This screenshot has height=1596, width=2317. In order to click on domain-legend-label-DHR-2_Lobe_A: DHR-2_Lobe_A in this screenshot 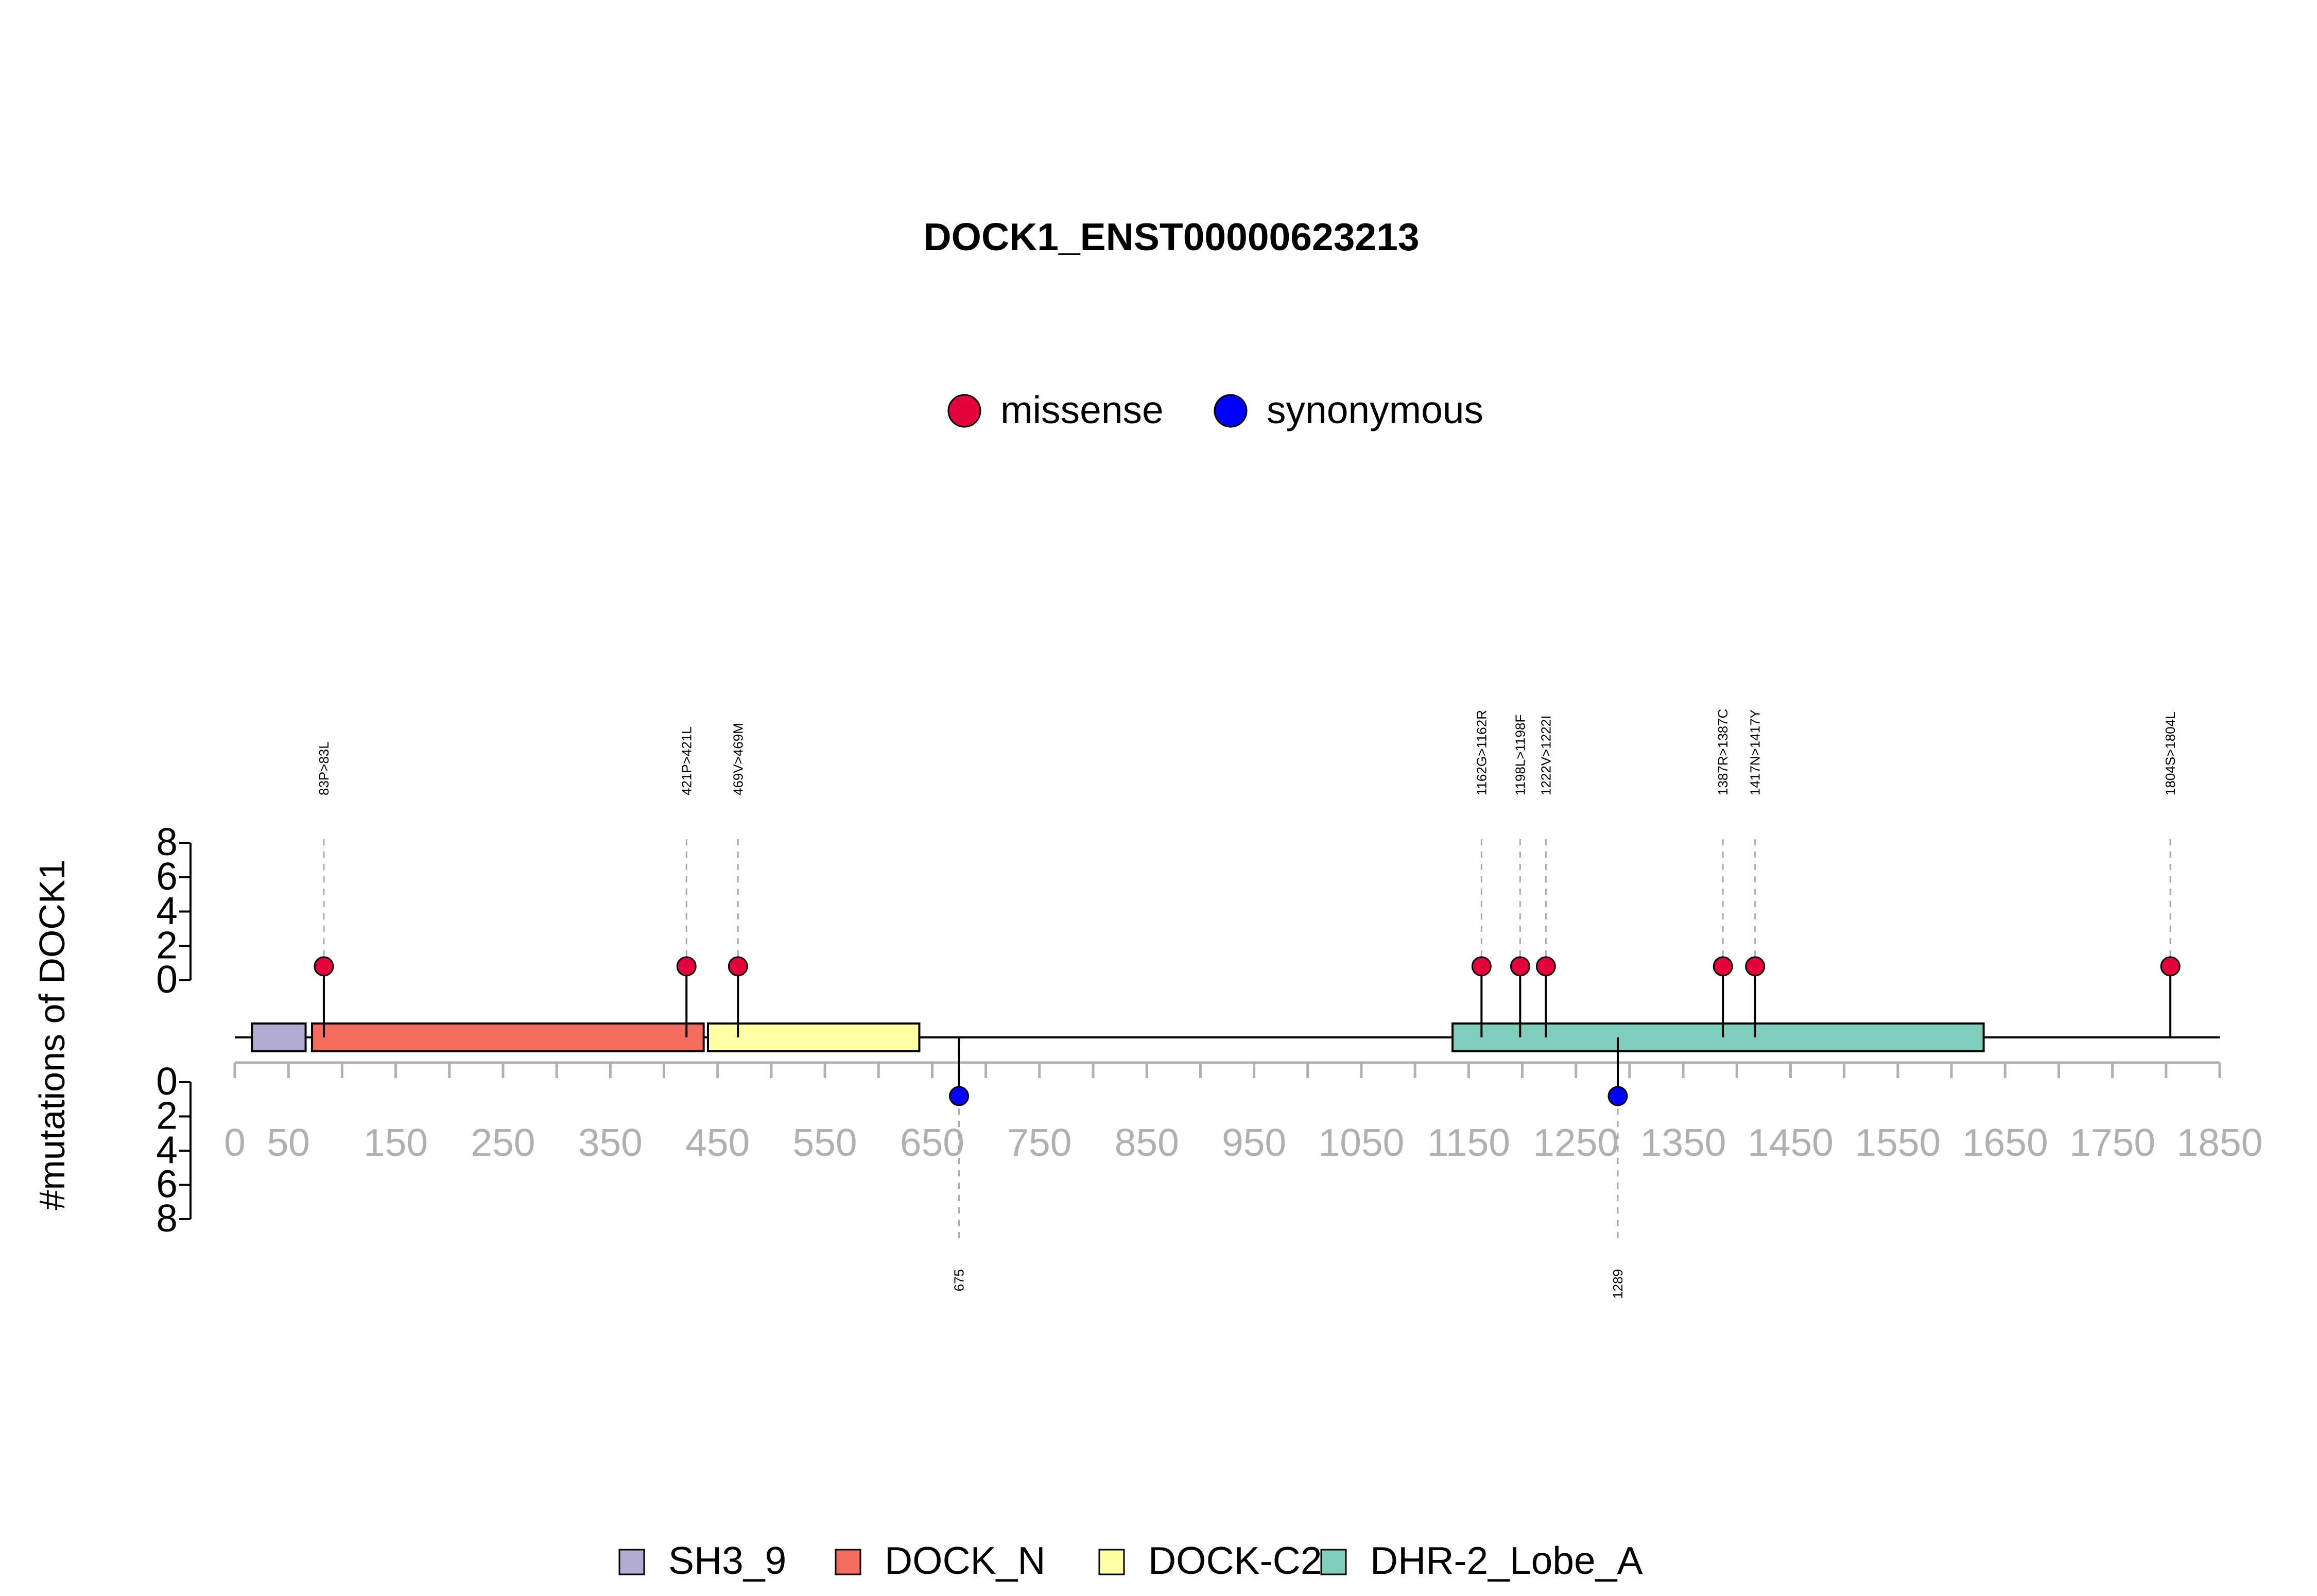, I will do `click(1506, 1560)`.